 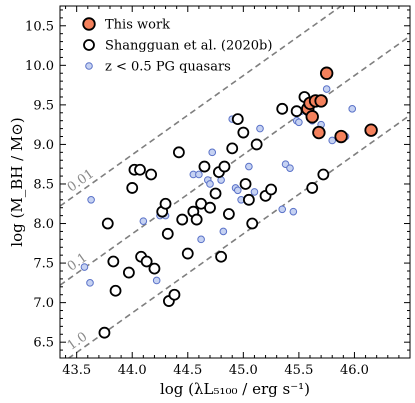 I want to click on x-tick-label: 44.0, so click(x=132, y=370).